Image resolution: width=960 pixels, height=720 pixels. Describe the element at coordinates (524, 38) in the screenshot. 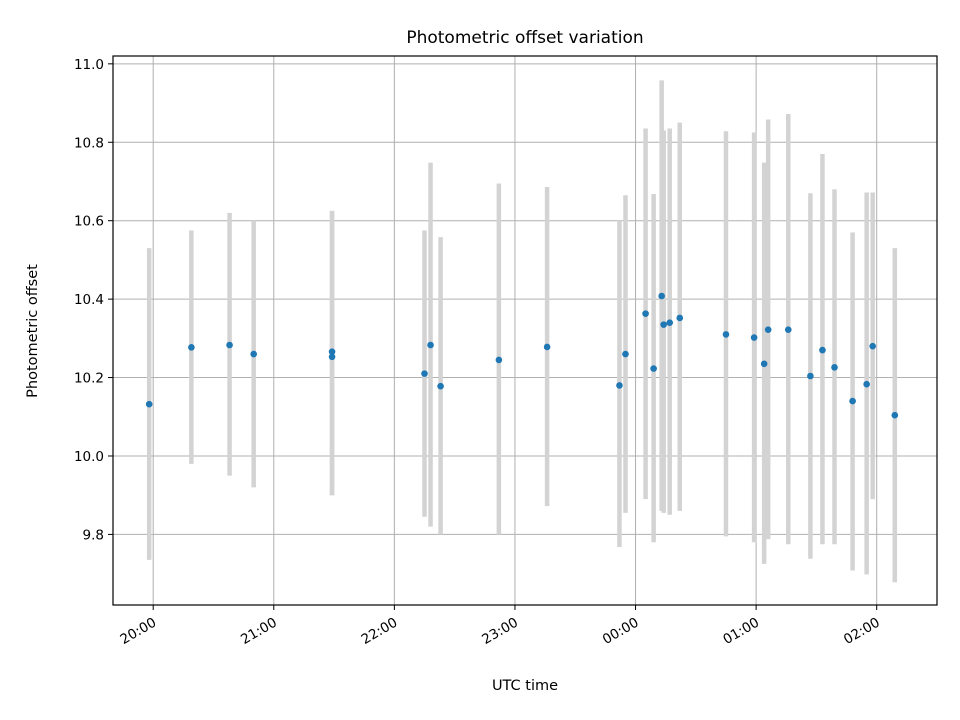

I see `chart-title: Photometric offset variation` at that location.